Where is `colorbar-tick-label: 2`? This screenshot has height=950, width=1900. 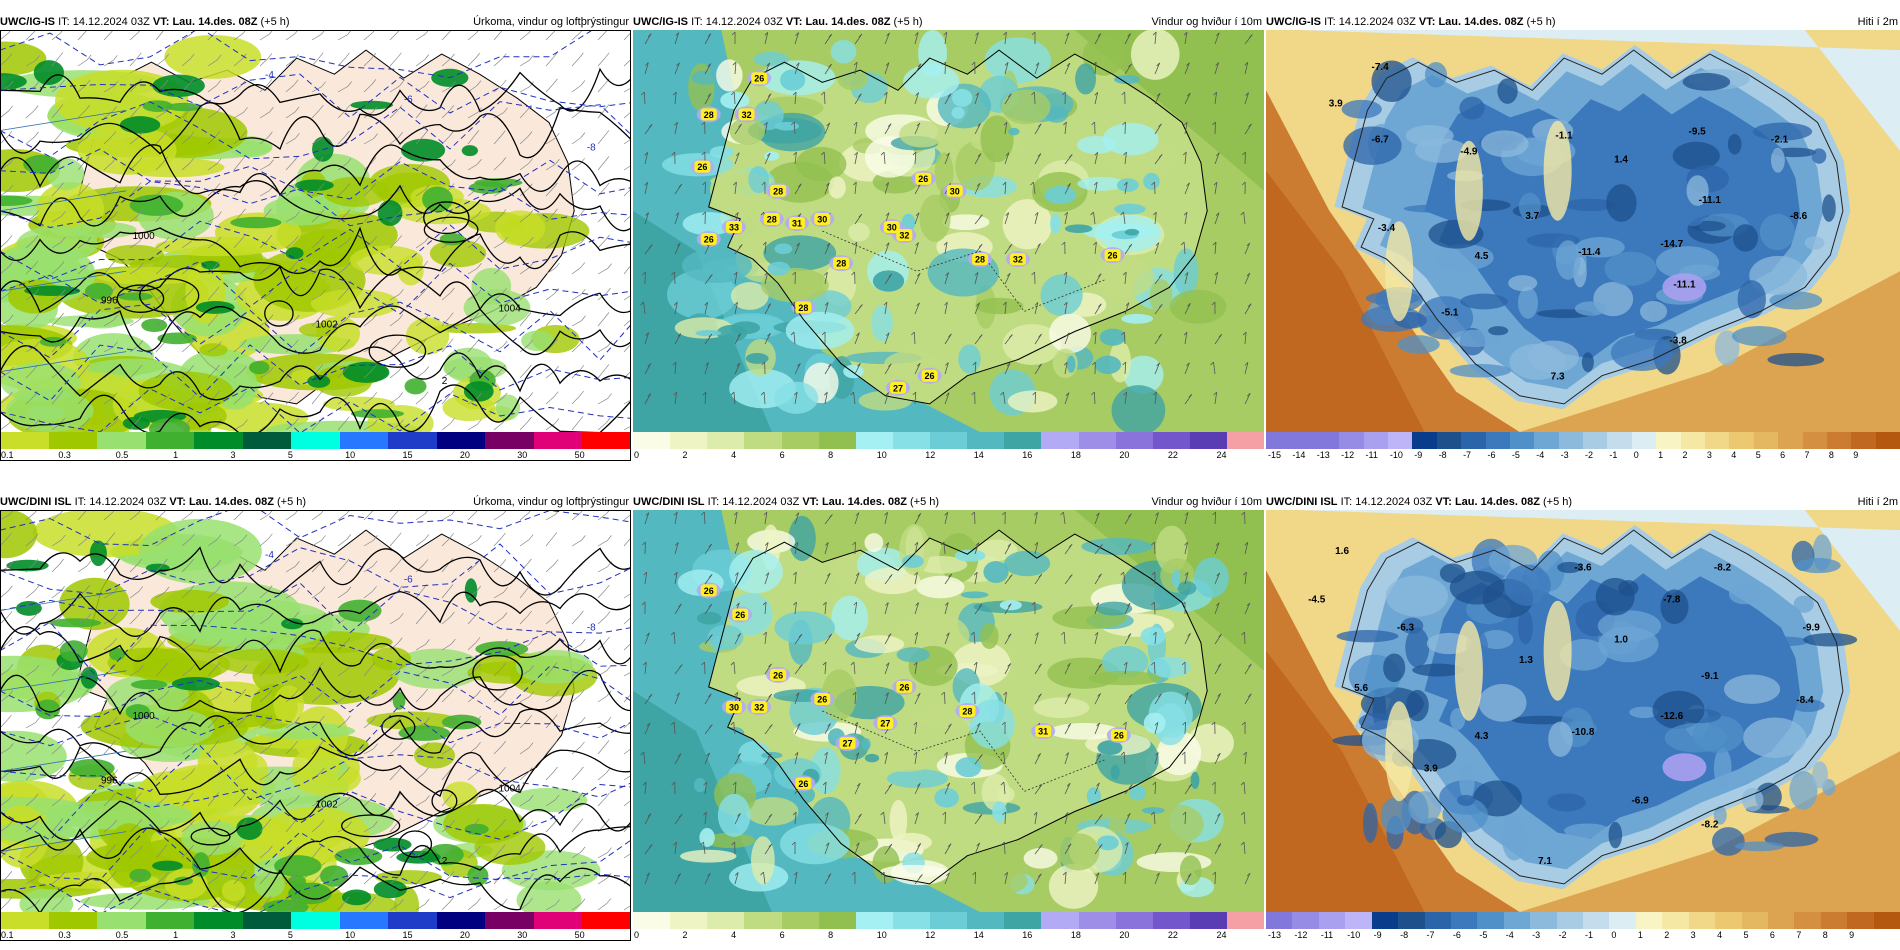 colorbar-tick-label: 2 is located at coordinates (685, 935).